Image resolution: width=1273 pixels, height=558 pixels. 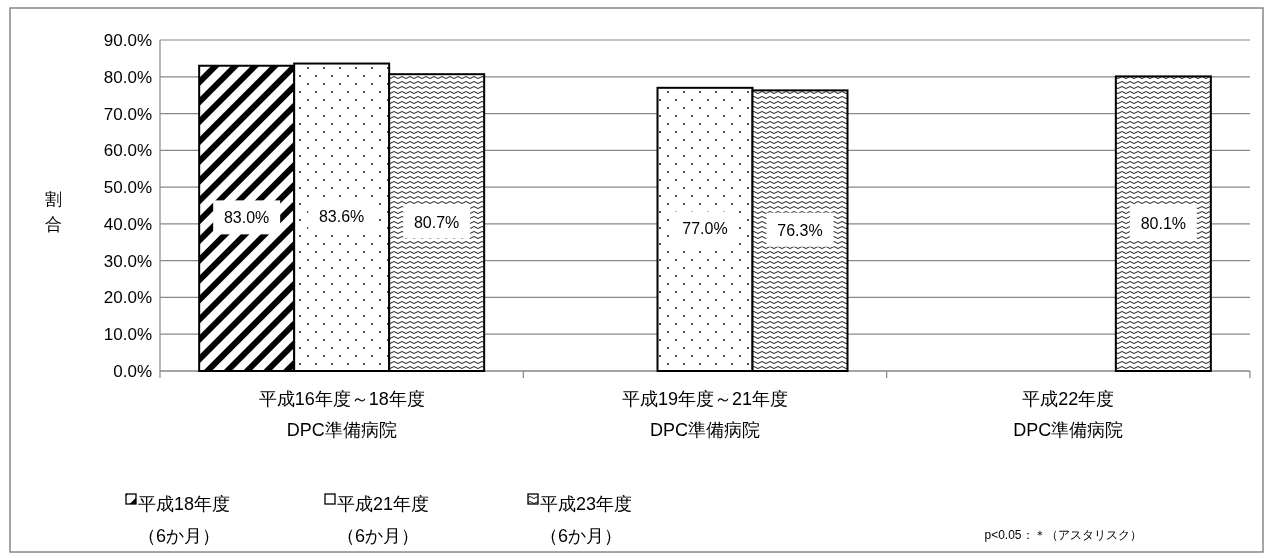 I want to click on x-tick-label: 平成22年度 DPC準備病院, so click(x=1068, y=414).